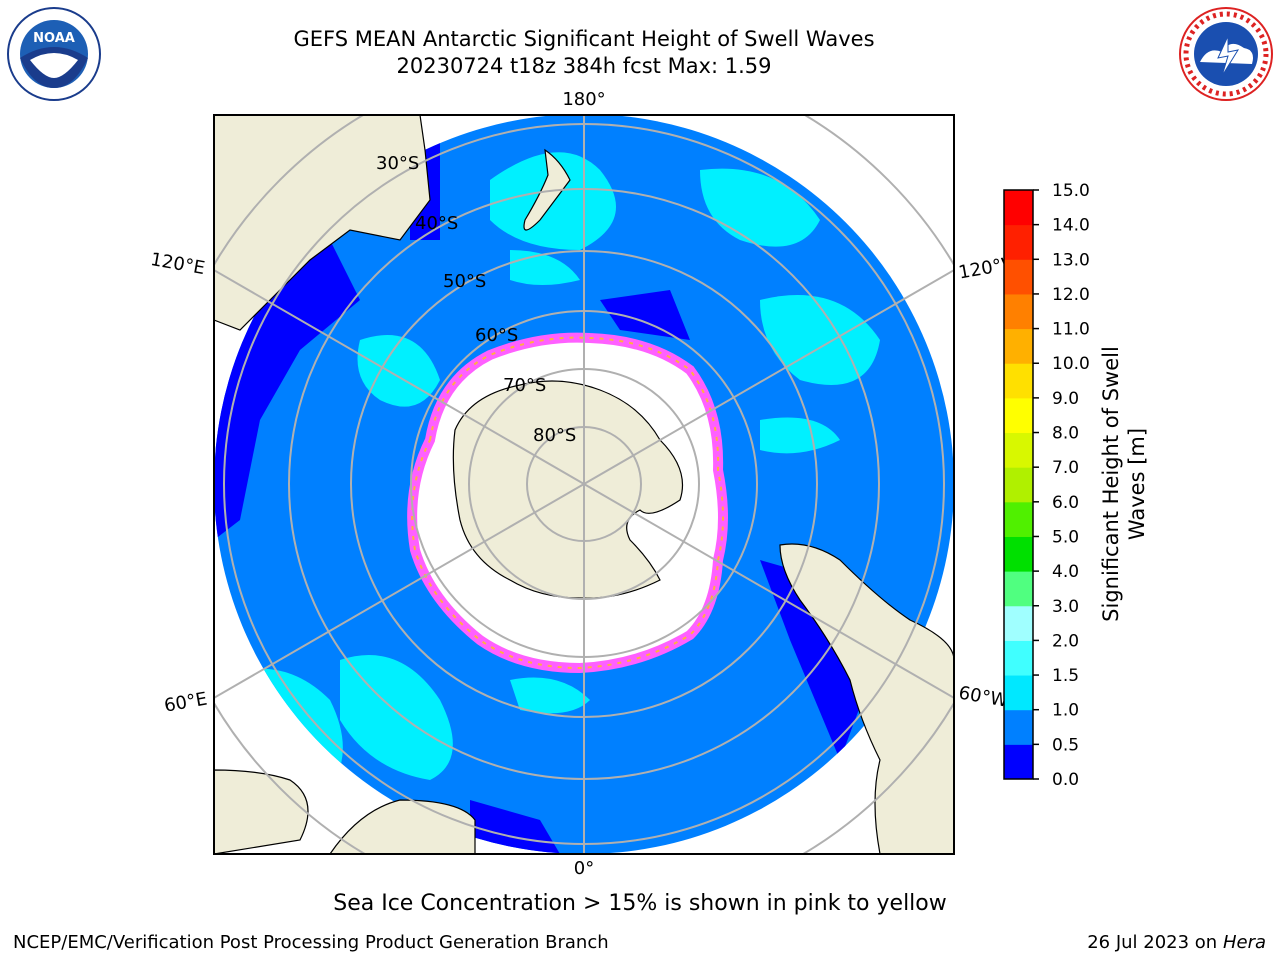 The image size is (1280, 960). Describe the element at coordinates (54, 38) in the screenshot. I see `svg-text: NOAA` at that location.